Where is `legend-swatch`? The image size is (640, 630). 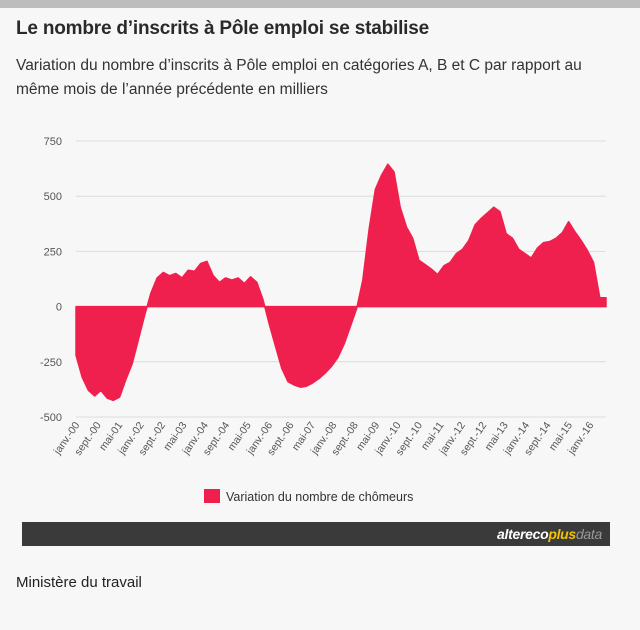 legend-swatch is located at coordinates (212, 496).